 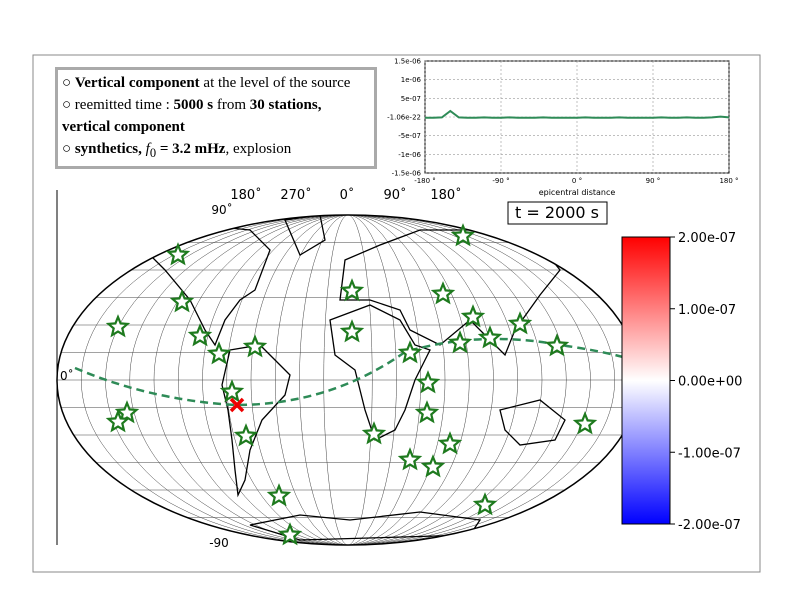 What do you see at coordinates (709, 525) in the screenshot?
I see `colorbar-label: -2.00e-07` at bounding box center [709, 525].